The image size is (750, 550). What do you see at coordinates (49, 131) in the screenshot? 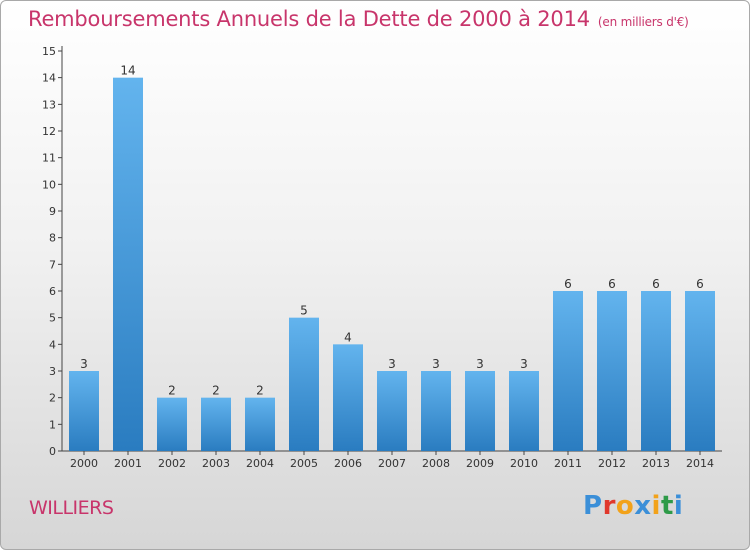
I see `y-tick-label: 12` at bounding box center [49, 131].